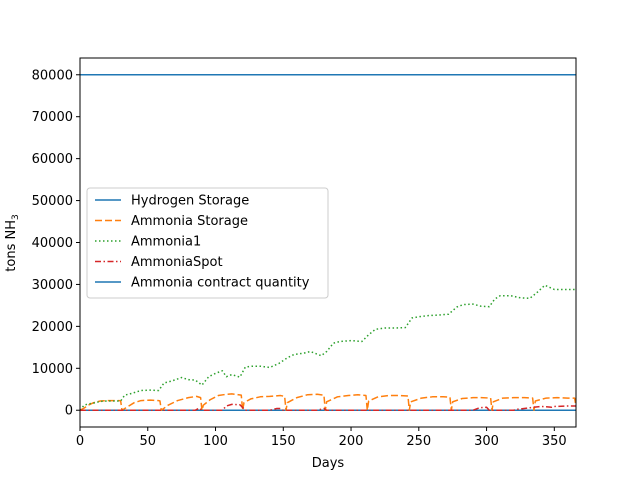  I want to click on y-tick-label: 80000, so click(52, 75).